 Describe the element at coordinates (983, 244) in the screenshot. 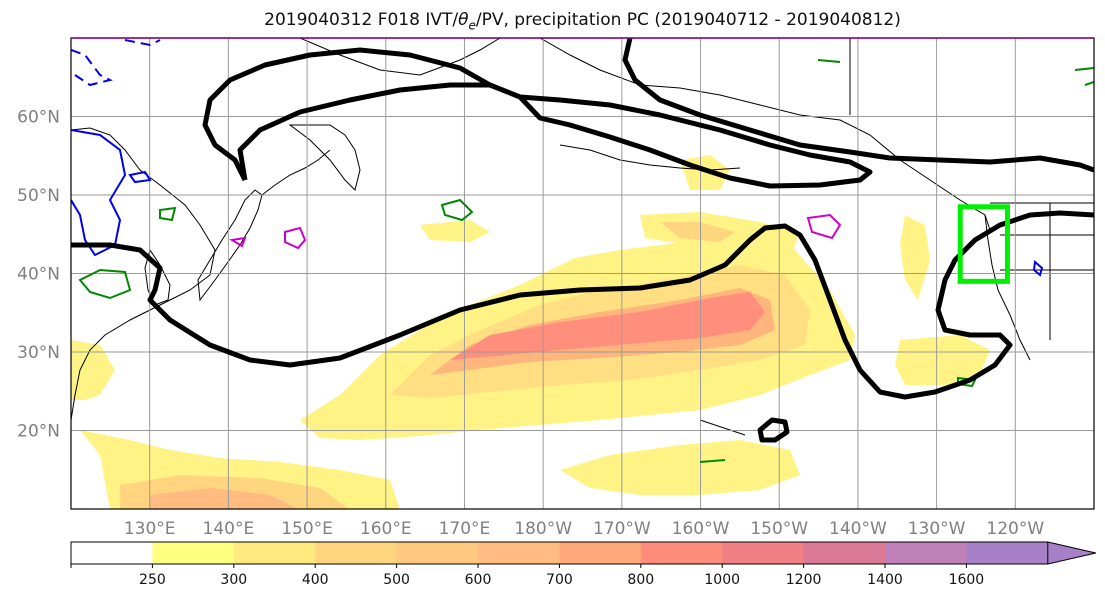

I see `highlight-region-box` at that location.